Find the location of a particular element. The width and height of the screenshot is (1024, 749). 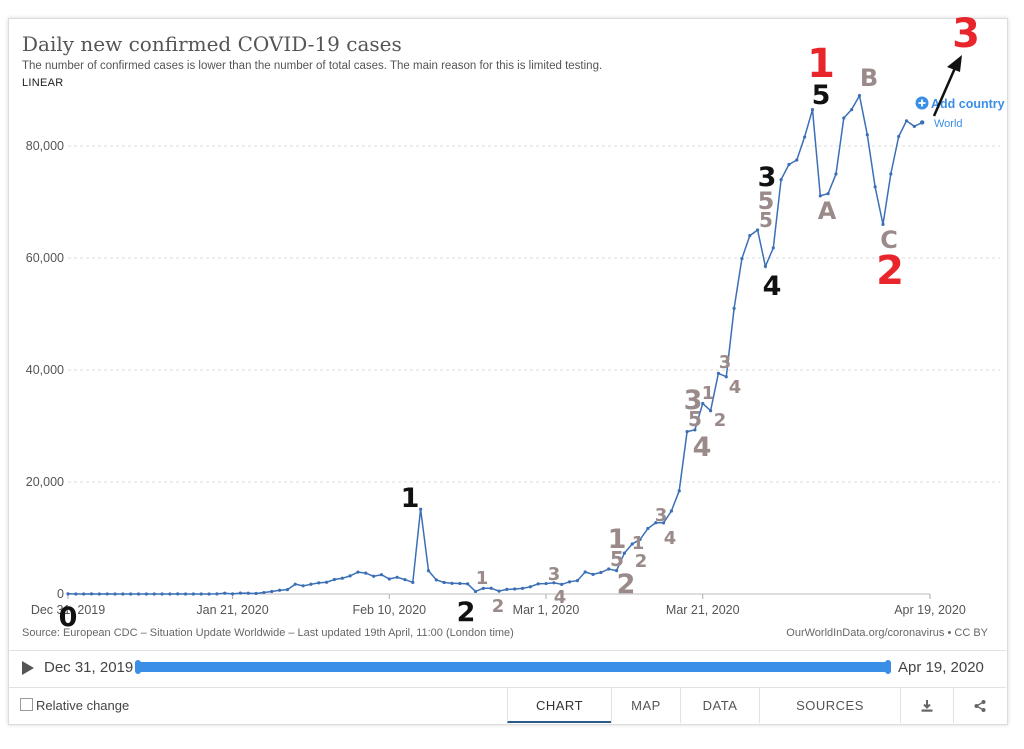

y-tick-label: 0 is located at coordinates (60, 594).